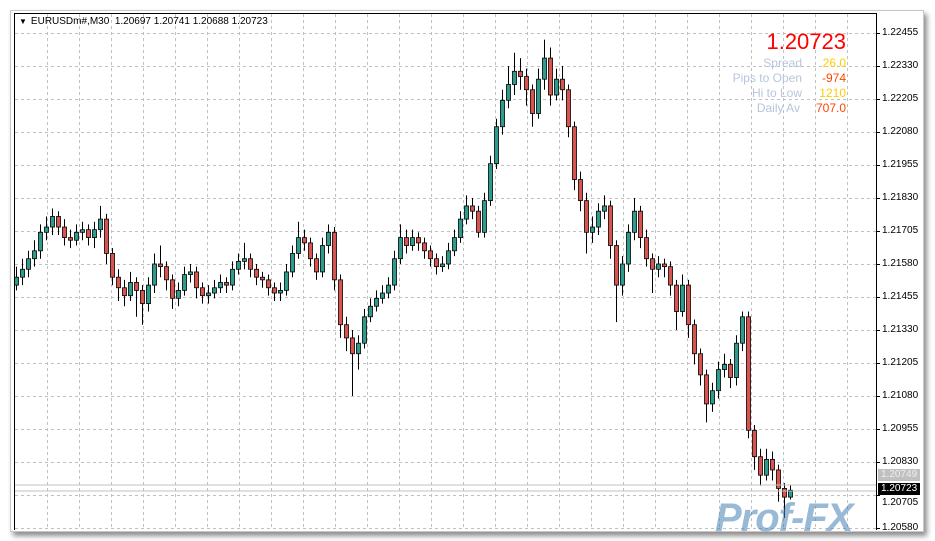 The image size is (935, 541). What do you see at coordinates (900, 502) in the screenshot?
I see `price-tick-label: 1.20705` at bounding box center [900, 502].